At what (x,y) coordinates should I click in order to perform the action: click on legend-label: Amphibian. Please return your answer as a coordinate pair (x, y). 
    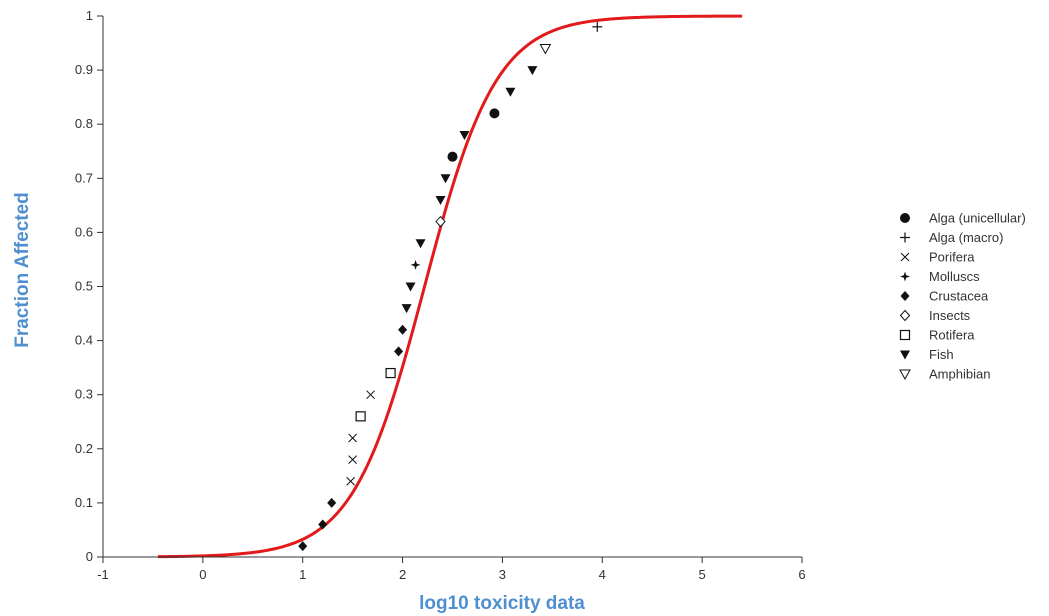
    Looking at the image, I should click on (959, 374).